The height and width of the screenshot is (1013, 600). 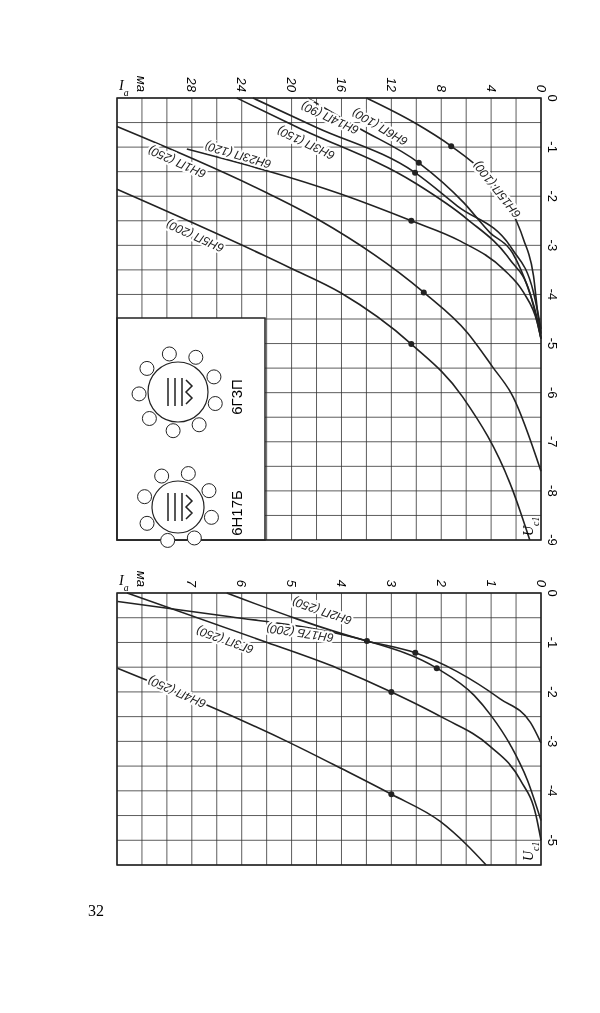 What do you see at coordinates (236, 397) in the screenshot?
I see `annotation: 6Г3П` at bounding box center [236, 397].